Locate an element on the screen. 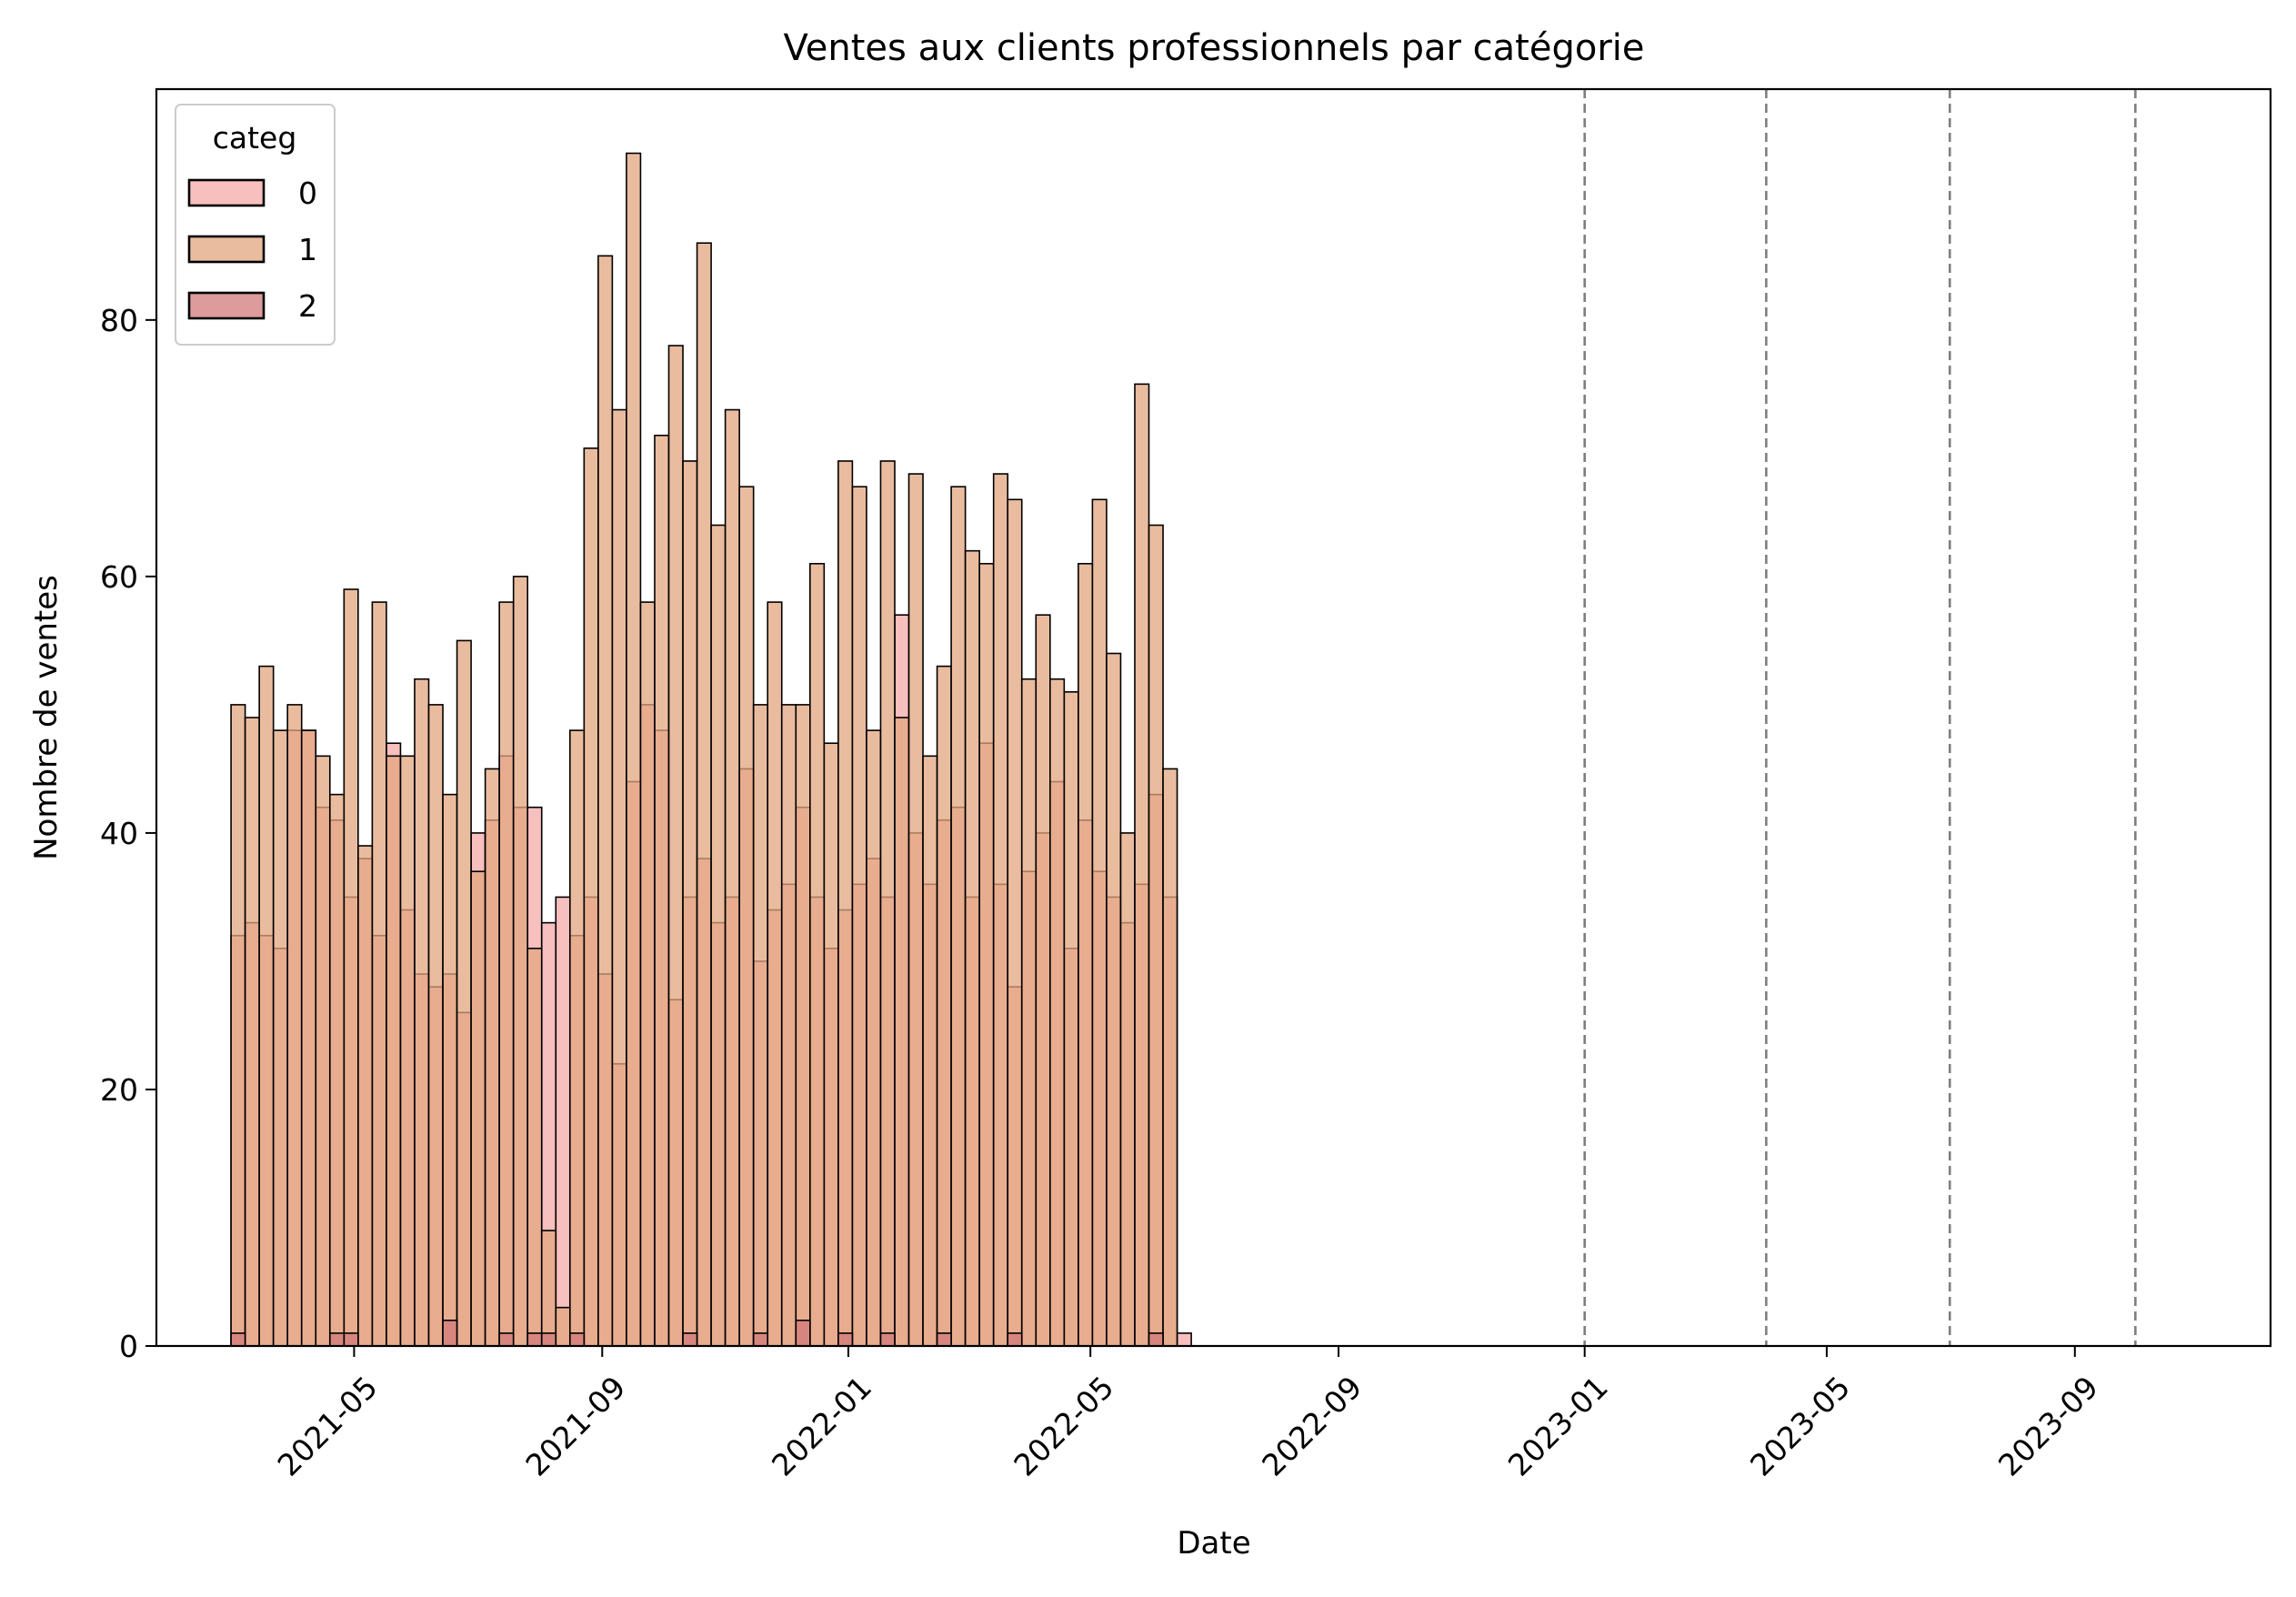 This screenshot has height=1597, width=2296. y-tick-label: 80 is located at coordinates (119, 320).